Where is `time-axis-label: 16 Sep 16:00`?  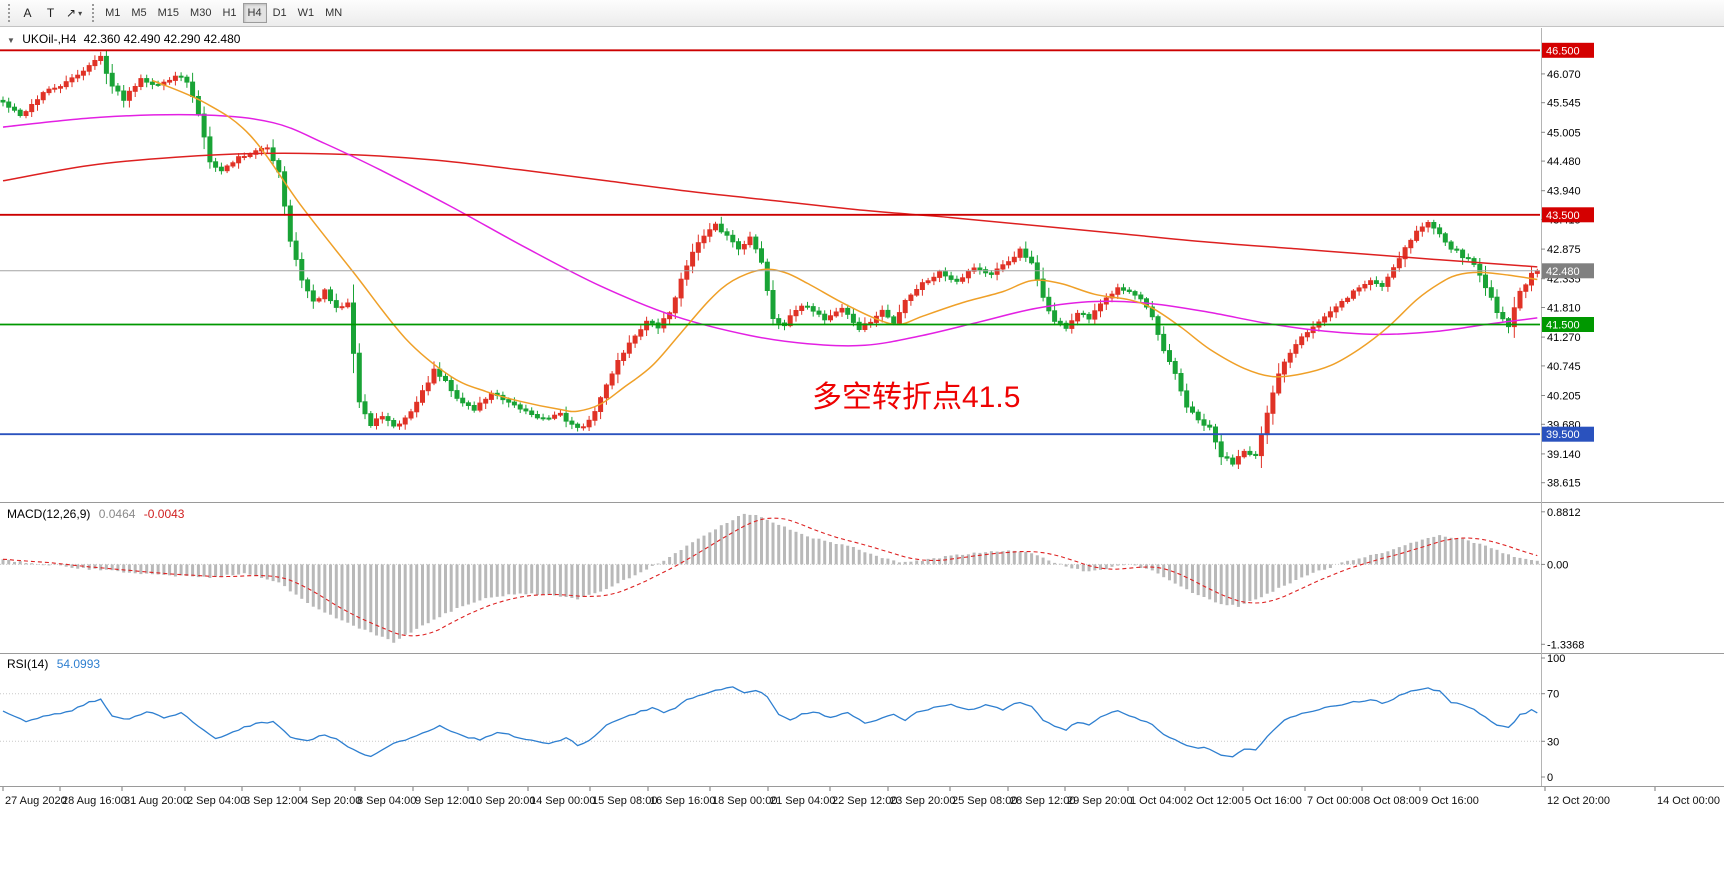 time-axis-label: 16 Sep 16:00 is located at coordinates (682, 801).